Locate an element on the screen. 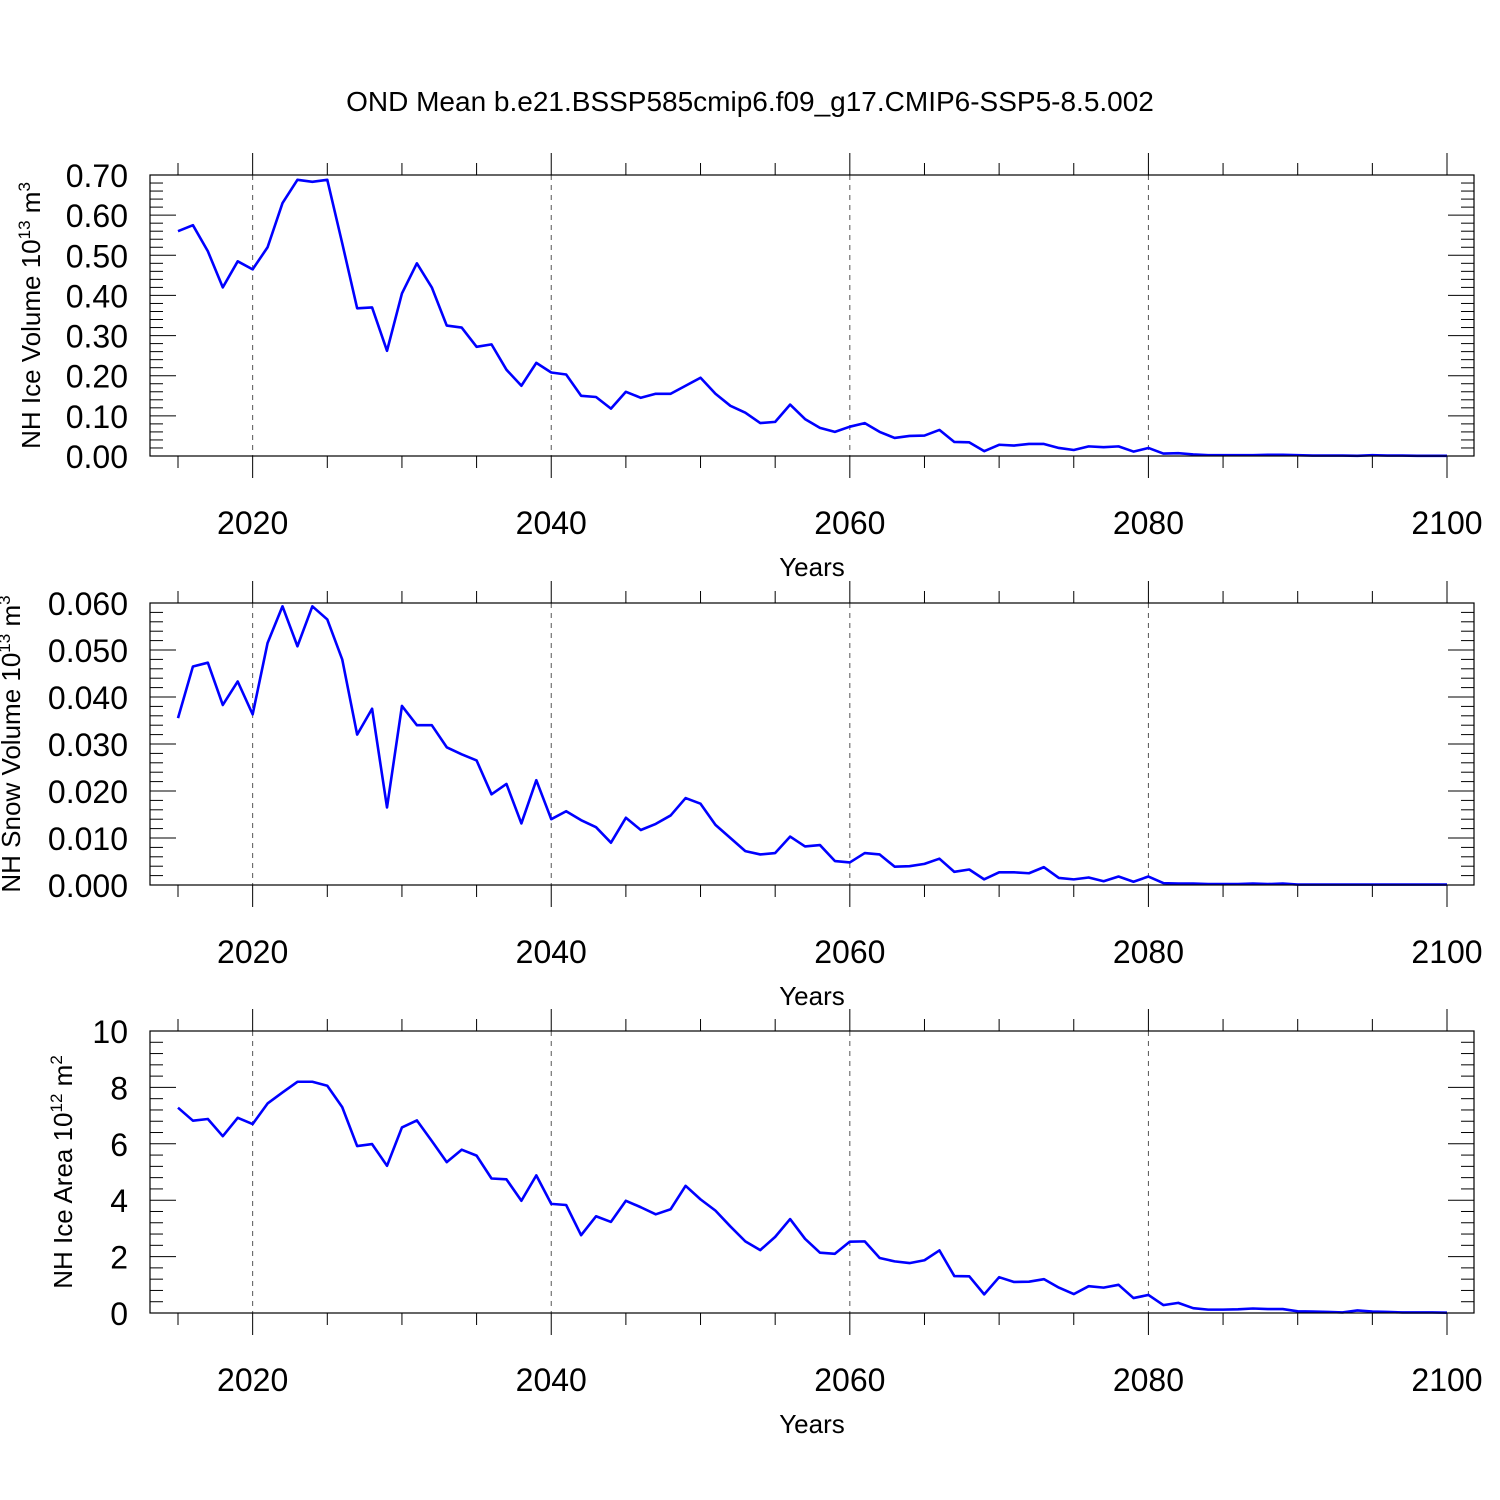 The image size is (1500, 1500). ice-volume-y-label-text: NH Ice Volume 10 is located at coordinates (31, 344).